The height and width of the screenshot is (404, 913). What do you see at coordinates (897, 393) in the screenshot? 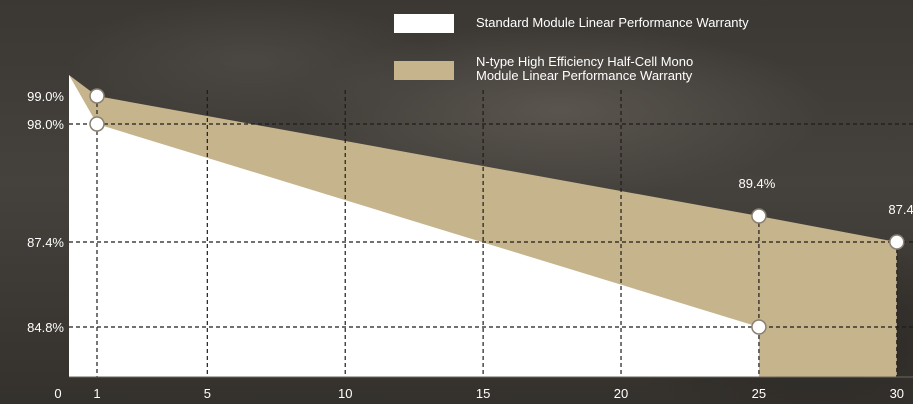
I see `x-tick-label: 30` at bounding box center [897, 393].